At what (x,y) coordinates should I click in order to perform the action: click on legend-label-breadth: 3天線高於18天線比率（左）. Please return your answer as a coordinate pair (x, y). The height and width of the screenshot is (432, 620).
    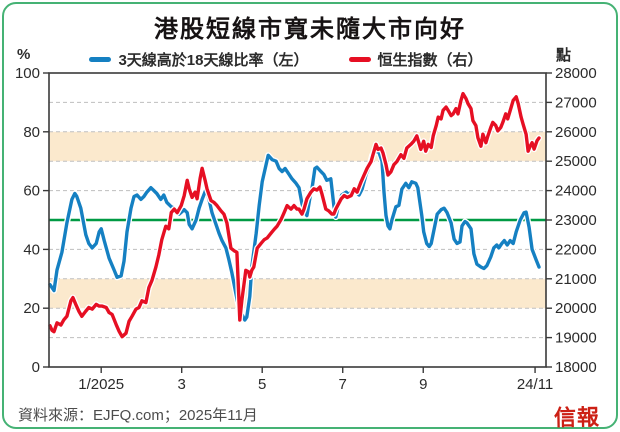
    Looking at the image, I should click on (213, 60).